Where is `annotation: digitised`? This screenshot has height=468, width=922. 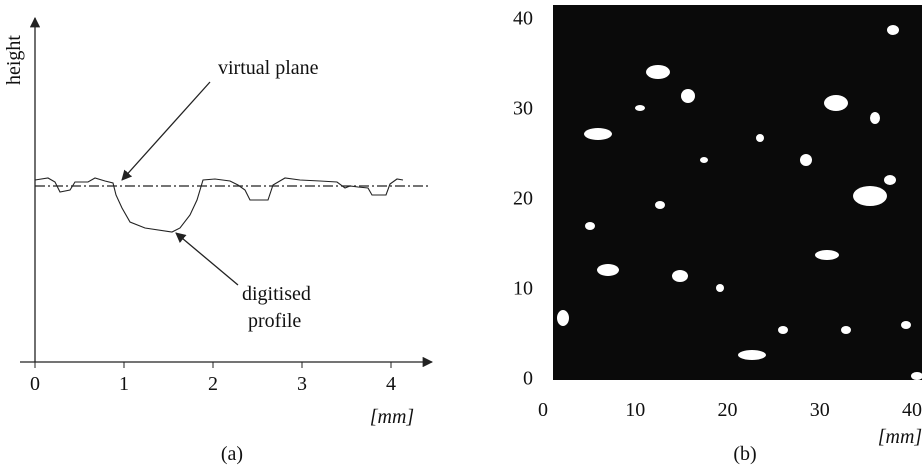
annotation: digitised is located at coordinates (276, 294).